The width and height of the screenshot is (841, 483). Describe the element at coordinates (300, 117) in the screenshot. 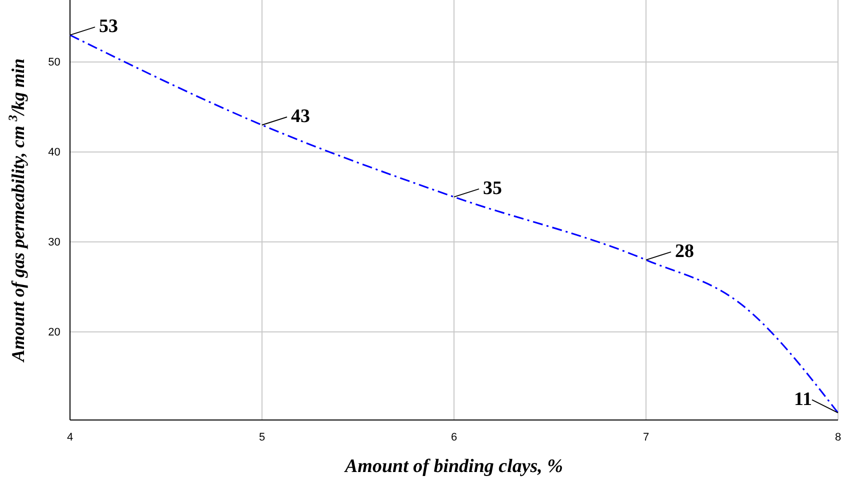

I see `text: 43` at that location.